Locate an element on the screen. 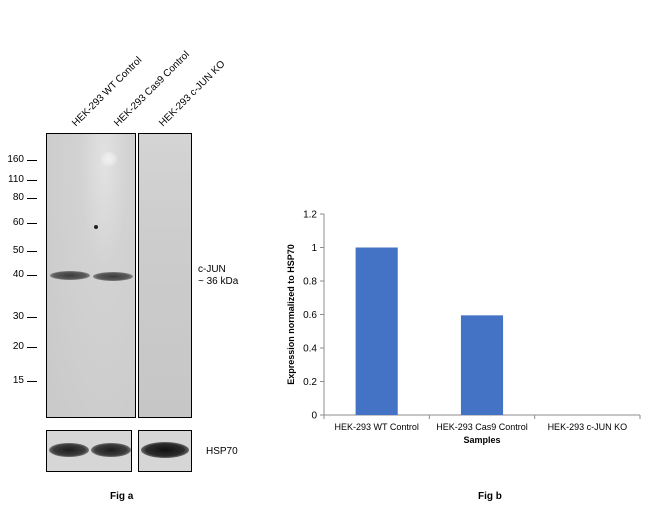 The width and height of the screenshot is (650, 507). blot-panel-hsp70-controls is located at coordinates (89, 451).